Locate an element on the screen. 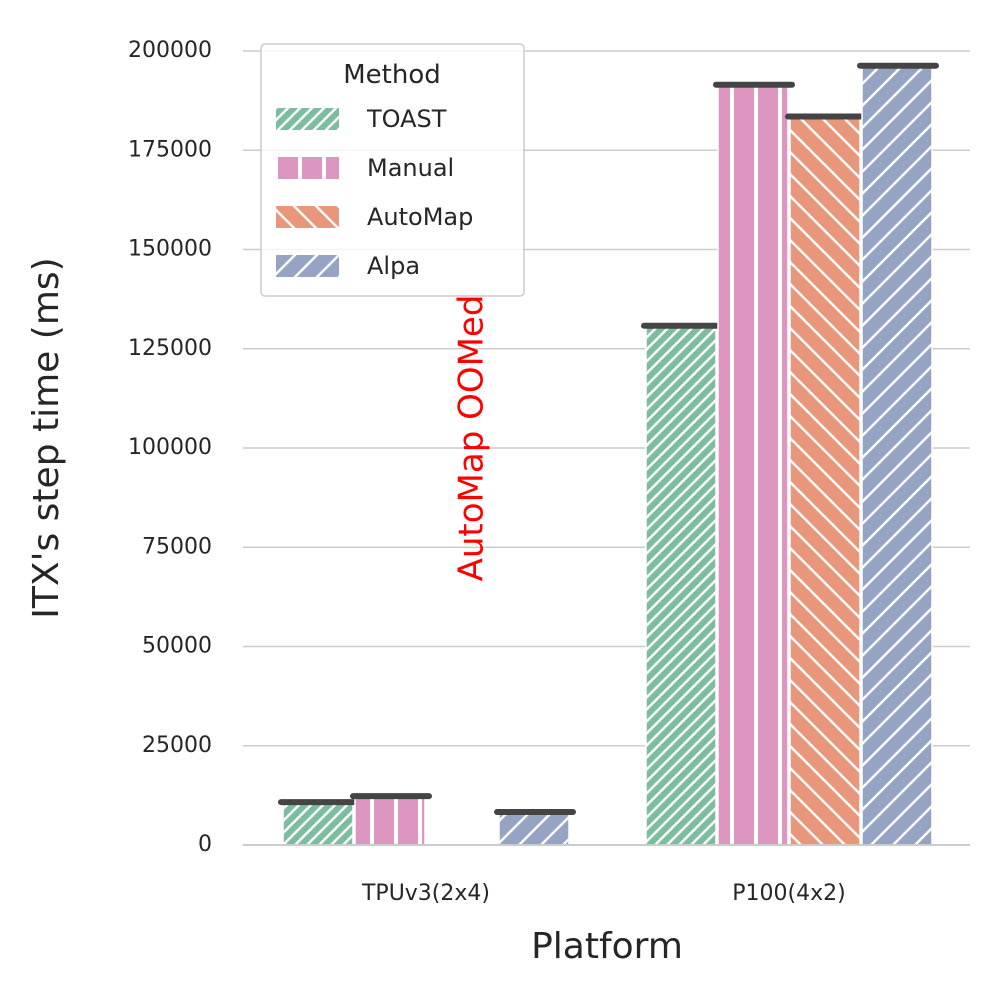 Image resolution: width=997 pixels, height=996 pixels. legend-swatch-toast is located at coordinates (307, 119).